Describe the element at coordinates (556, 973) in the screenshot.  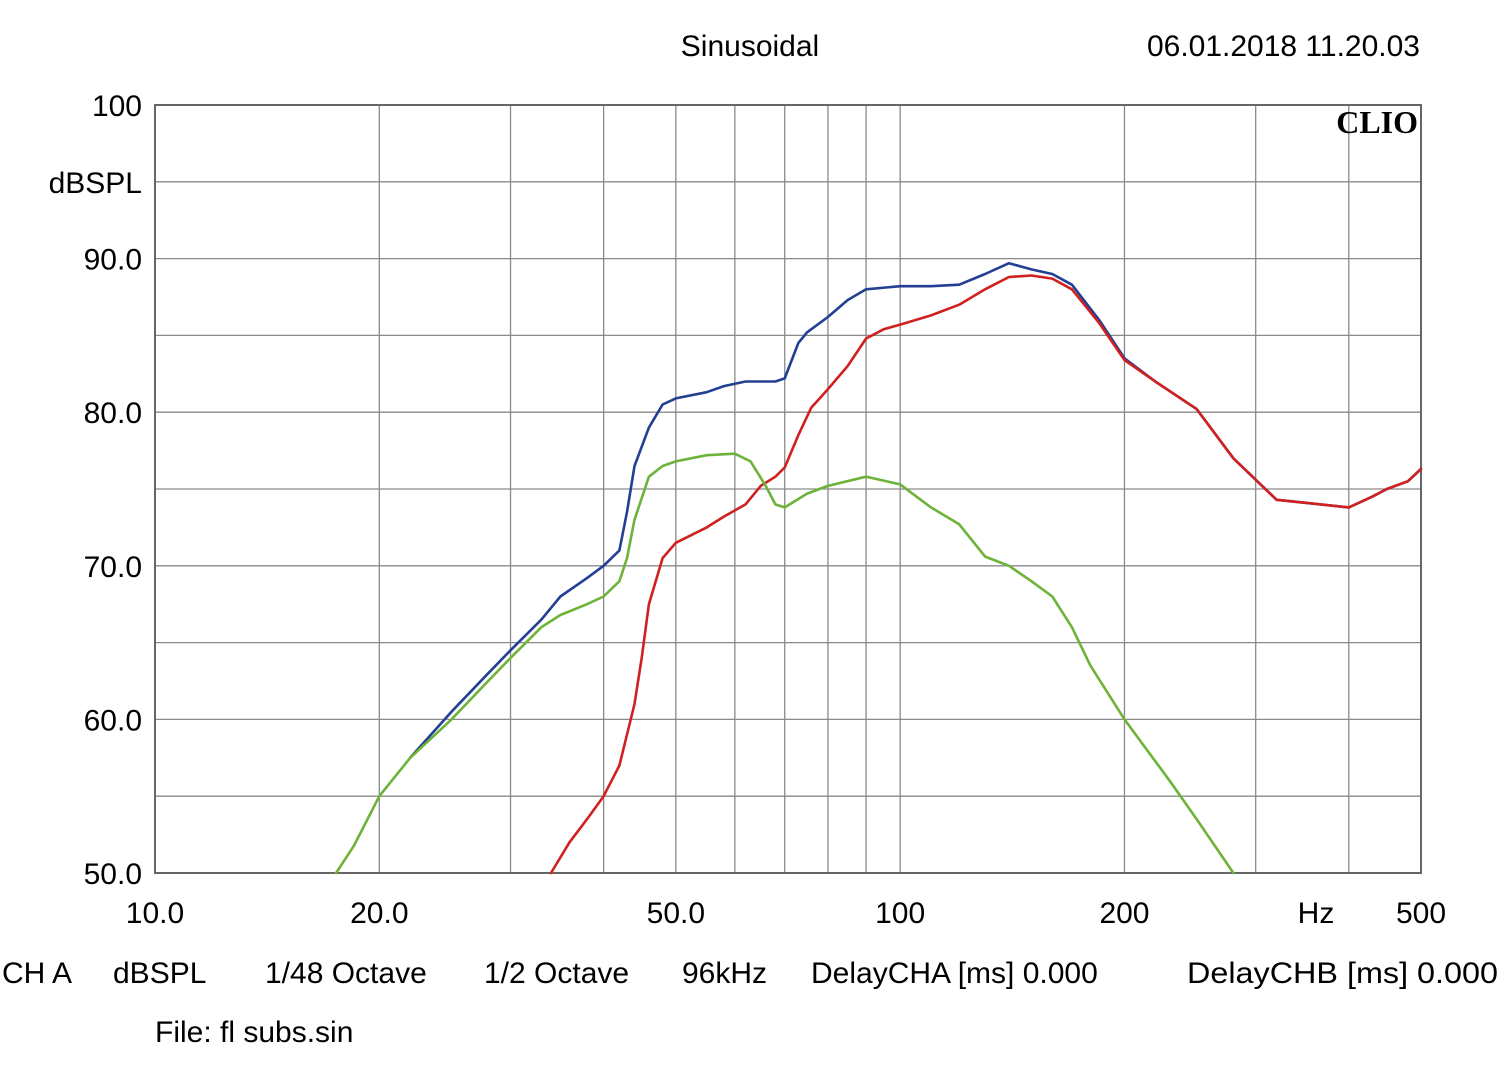
I see `footer-smoothing: 1/2 Octave` at that location.